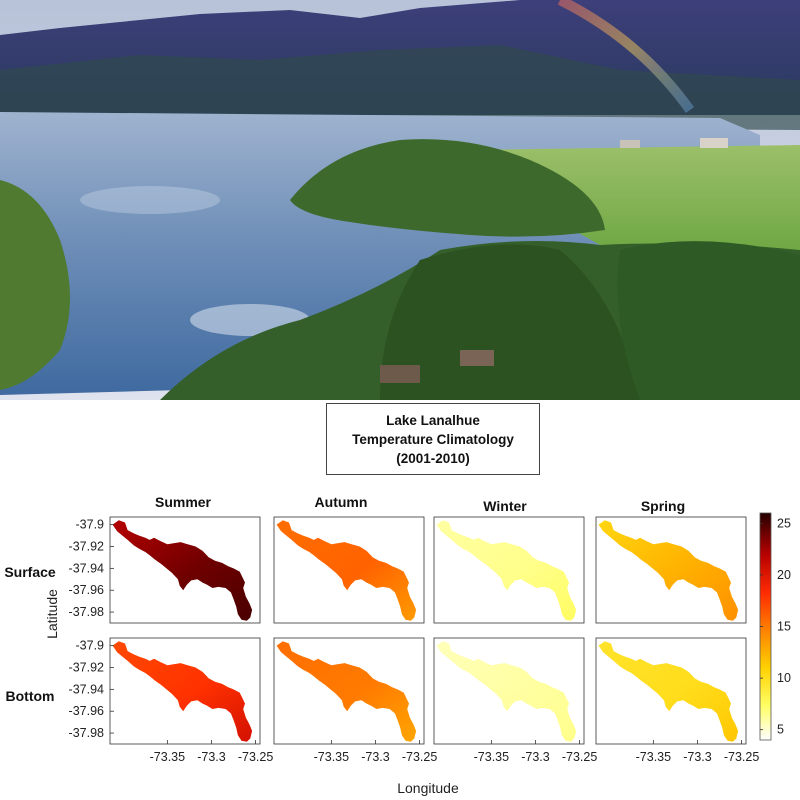 This screenshot has width=800, height=800. What do you see at coordinates (784, 575) in the screenshot?
I see `colorbar-tick-label: 20` at bounding box center [784, 575].